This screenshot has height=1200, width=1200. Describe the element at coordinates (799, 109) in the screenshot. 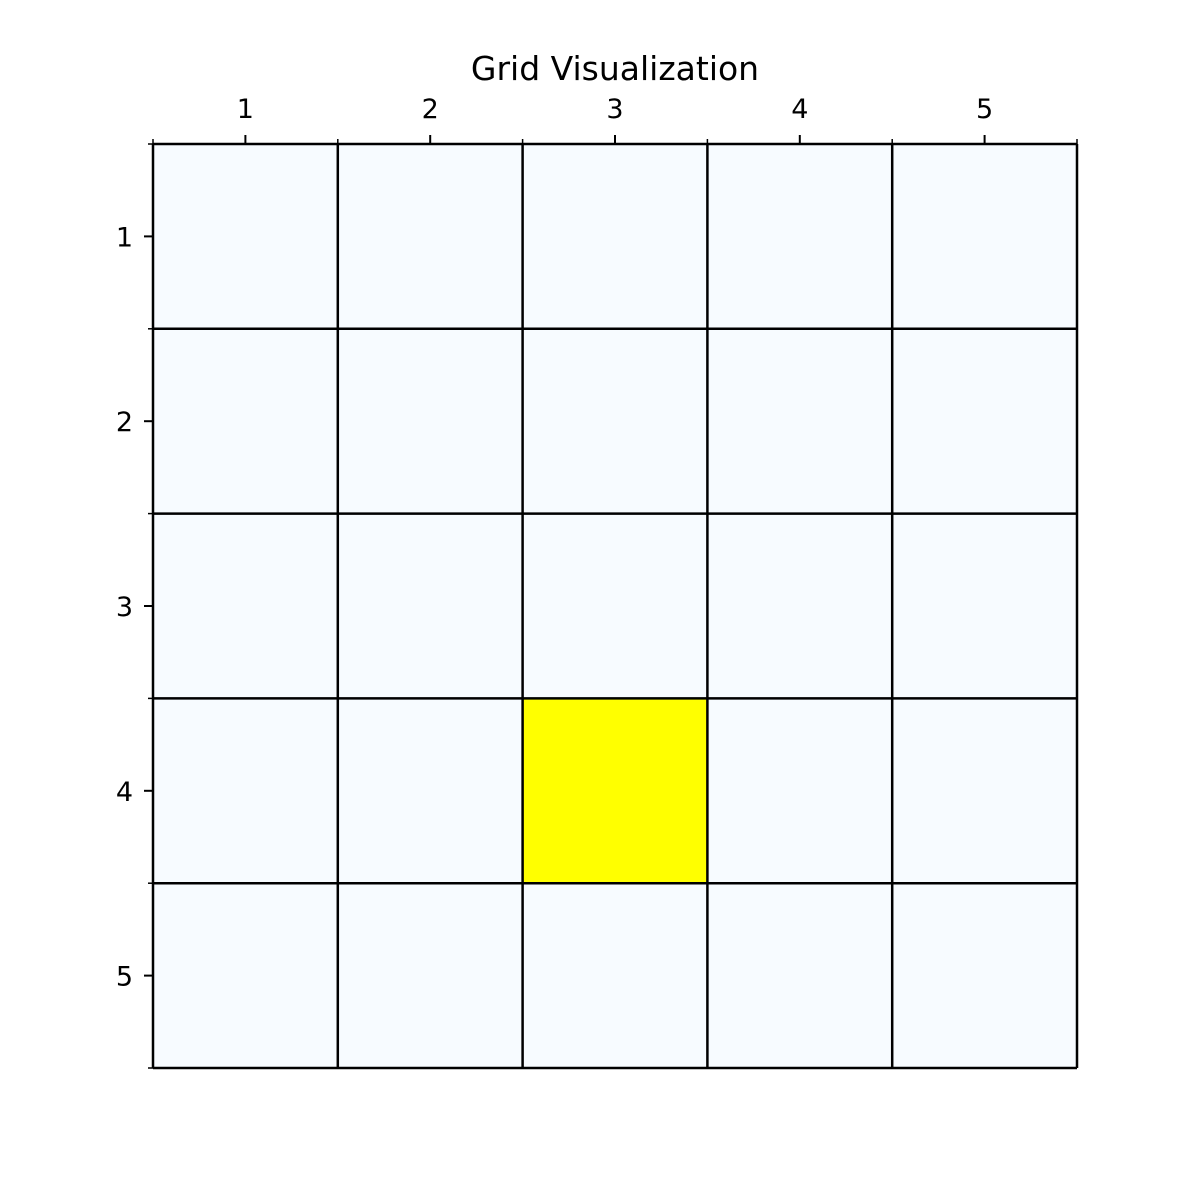

I see `x-tick-label: 4` at that location.